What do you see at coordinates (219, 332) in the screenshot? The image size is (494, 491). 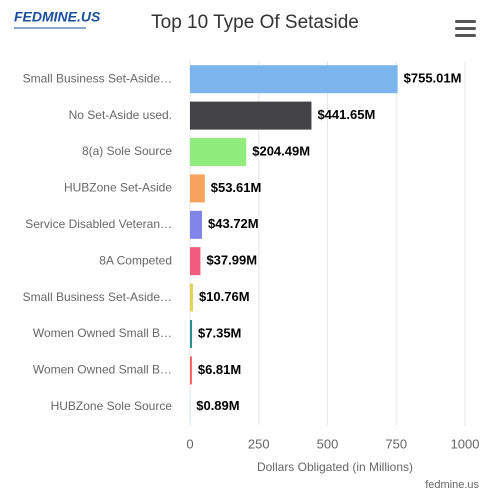 I see `value-label: $7.35M` at bounding box center [219, 332].